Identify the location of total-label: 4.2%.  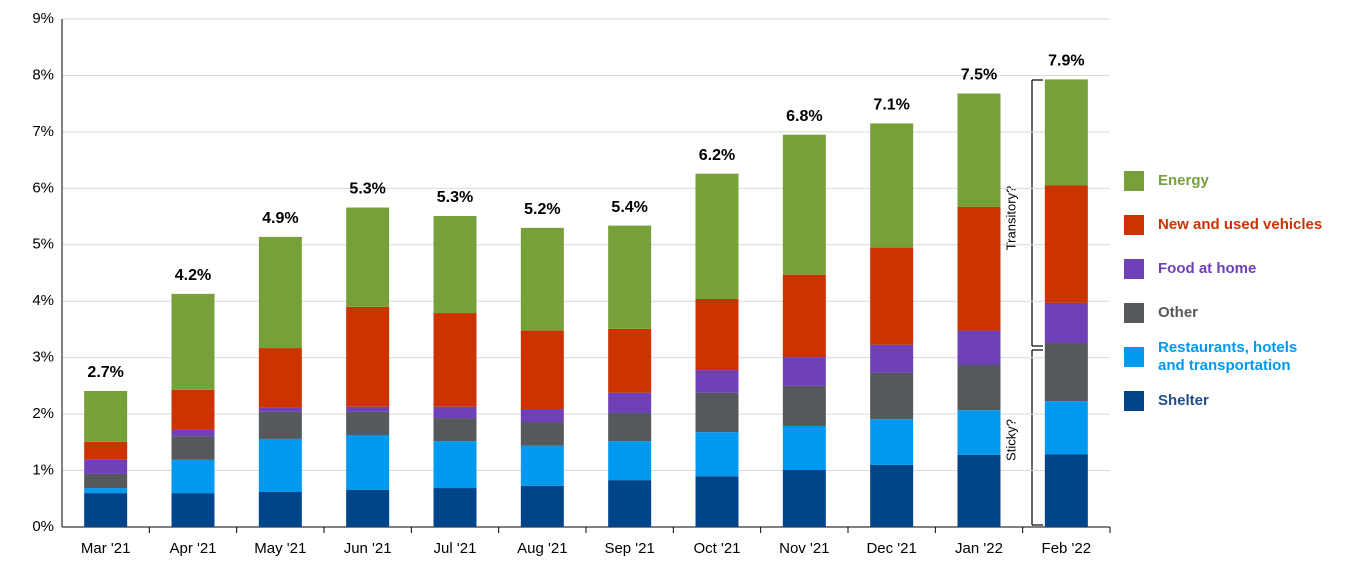
(193, 275).